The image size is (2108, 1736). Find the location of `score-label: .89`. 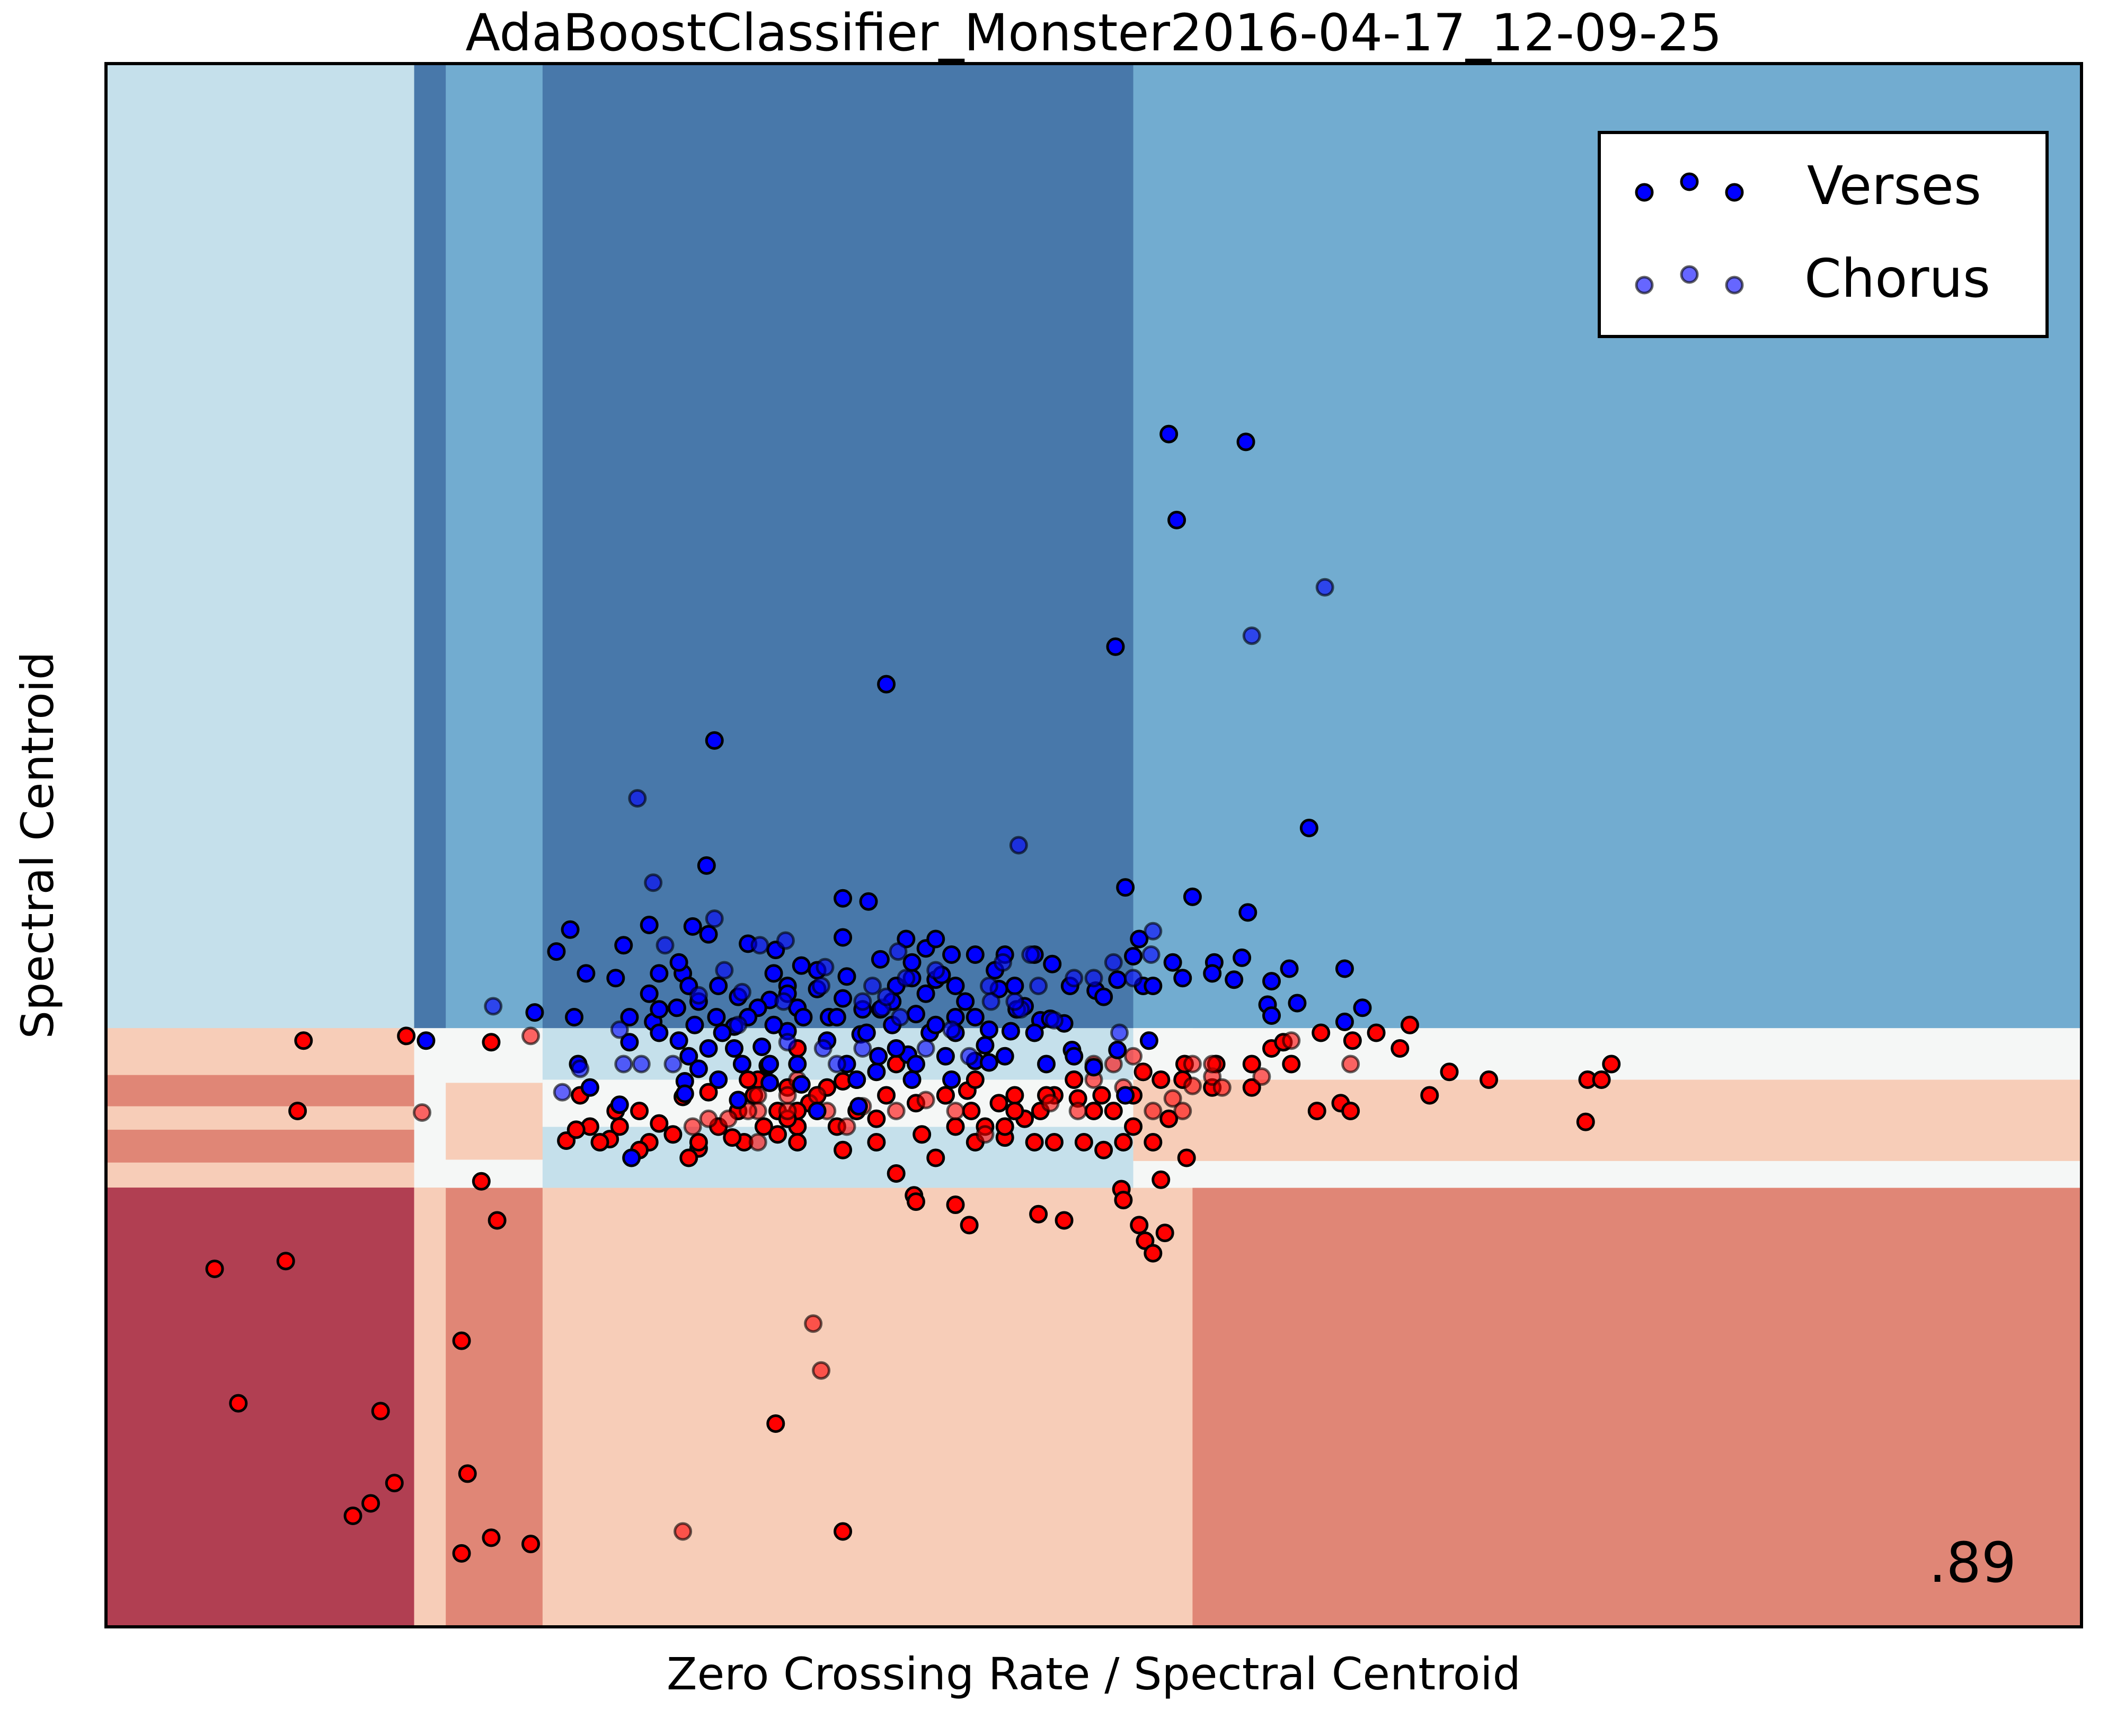

score-label: .89 is located at coordinates (1973, 1562).